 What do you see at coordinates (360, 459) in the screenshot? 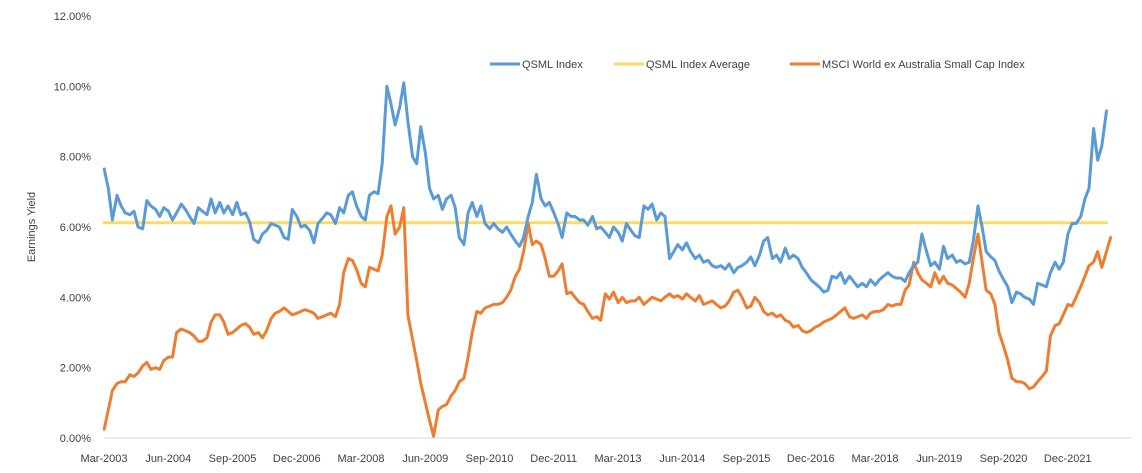
I see `x-tick-label: Mar-2008` at bounding box center [360, 459].